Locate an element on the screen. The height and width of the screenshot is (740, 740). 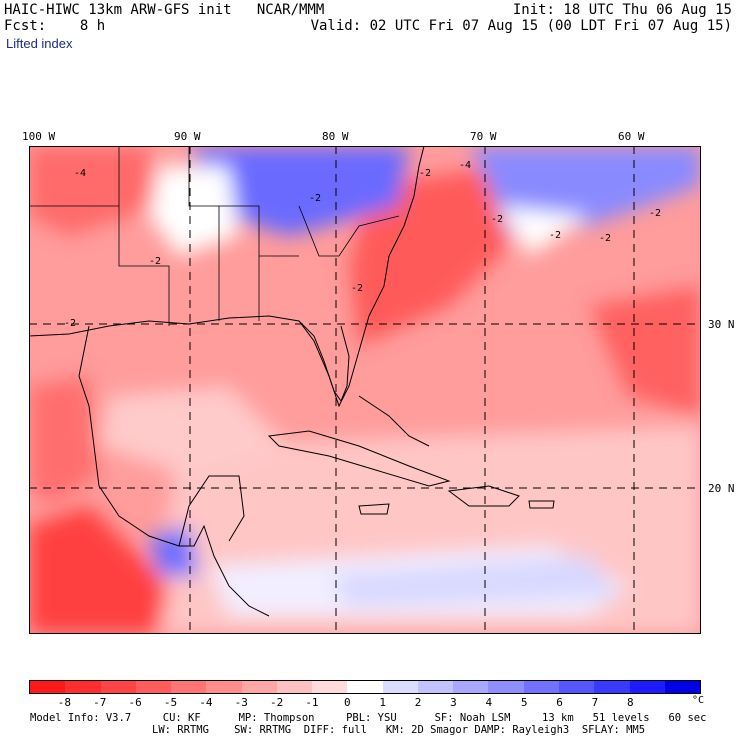
lon-label-90w: 90 W is located at coordinates (187, 136).